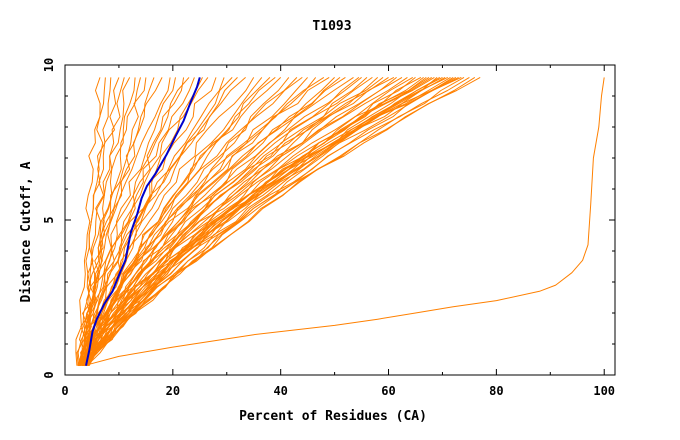 This screenshot has height=440, width=680. I want to click on x-tick-label: 100, so click(604, 391).